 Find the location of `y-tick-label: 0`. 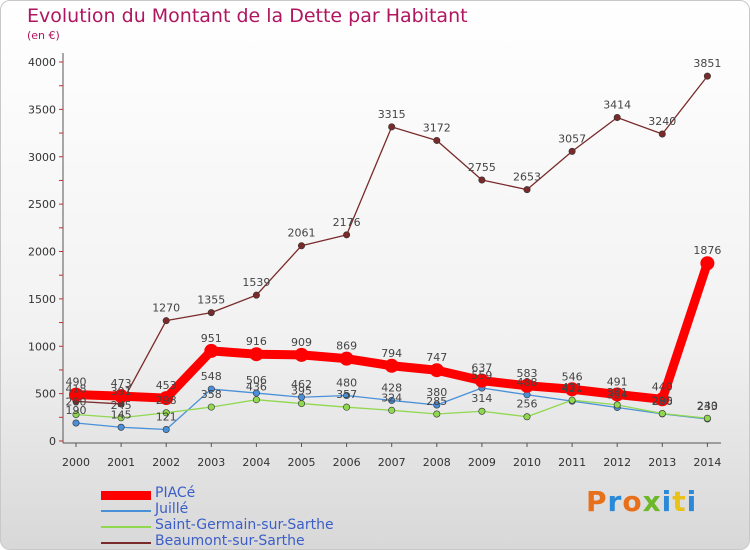

y-tick-label: 0 is located at coordinates (52, 441).